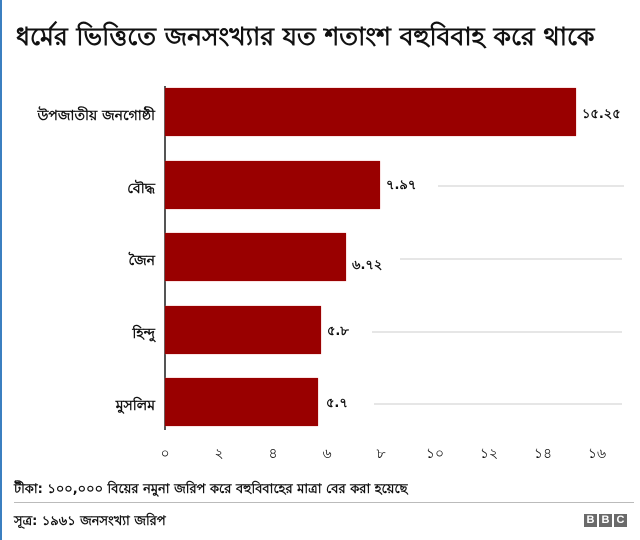 This screenshot has height=540, width=640. What do you see at coordinates (141, 261) in the screenshot?
I see `category-label: জৈন` at bounding box center [141, 261].